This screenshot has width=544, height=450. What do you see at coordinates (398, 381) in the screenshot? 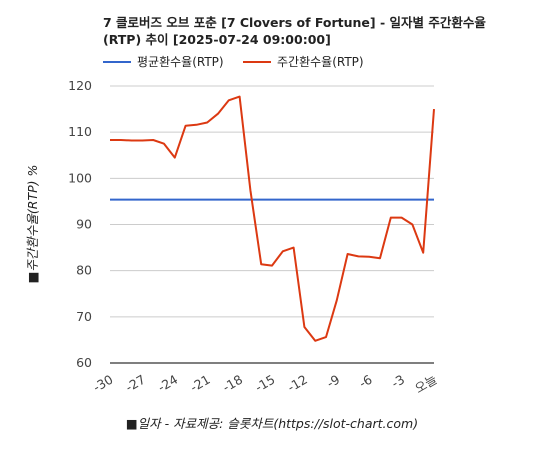
I see `x-tick-label: -3` at bounding box center [398, 381].